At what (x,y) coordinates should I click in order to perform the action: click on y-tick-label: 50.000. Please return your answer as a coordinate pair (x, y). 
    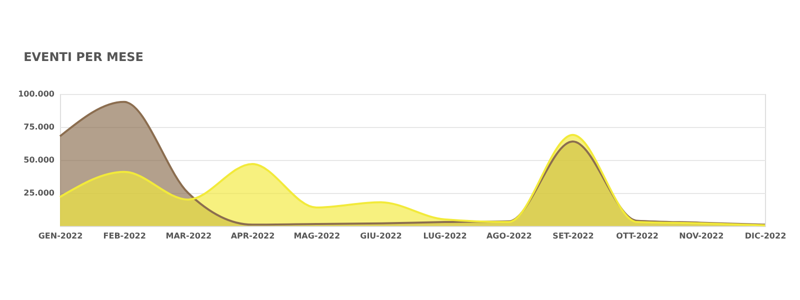
    Looking at the image, I should click on (39, 160).